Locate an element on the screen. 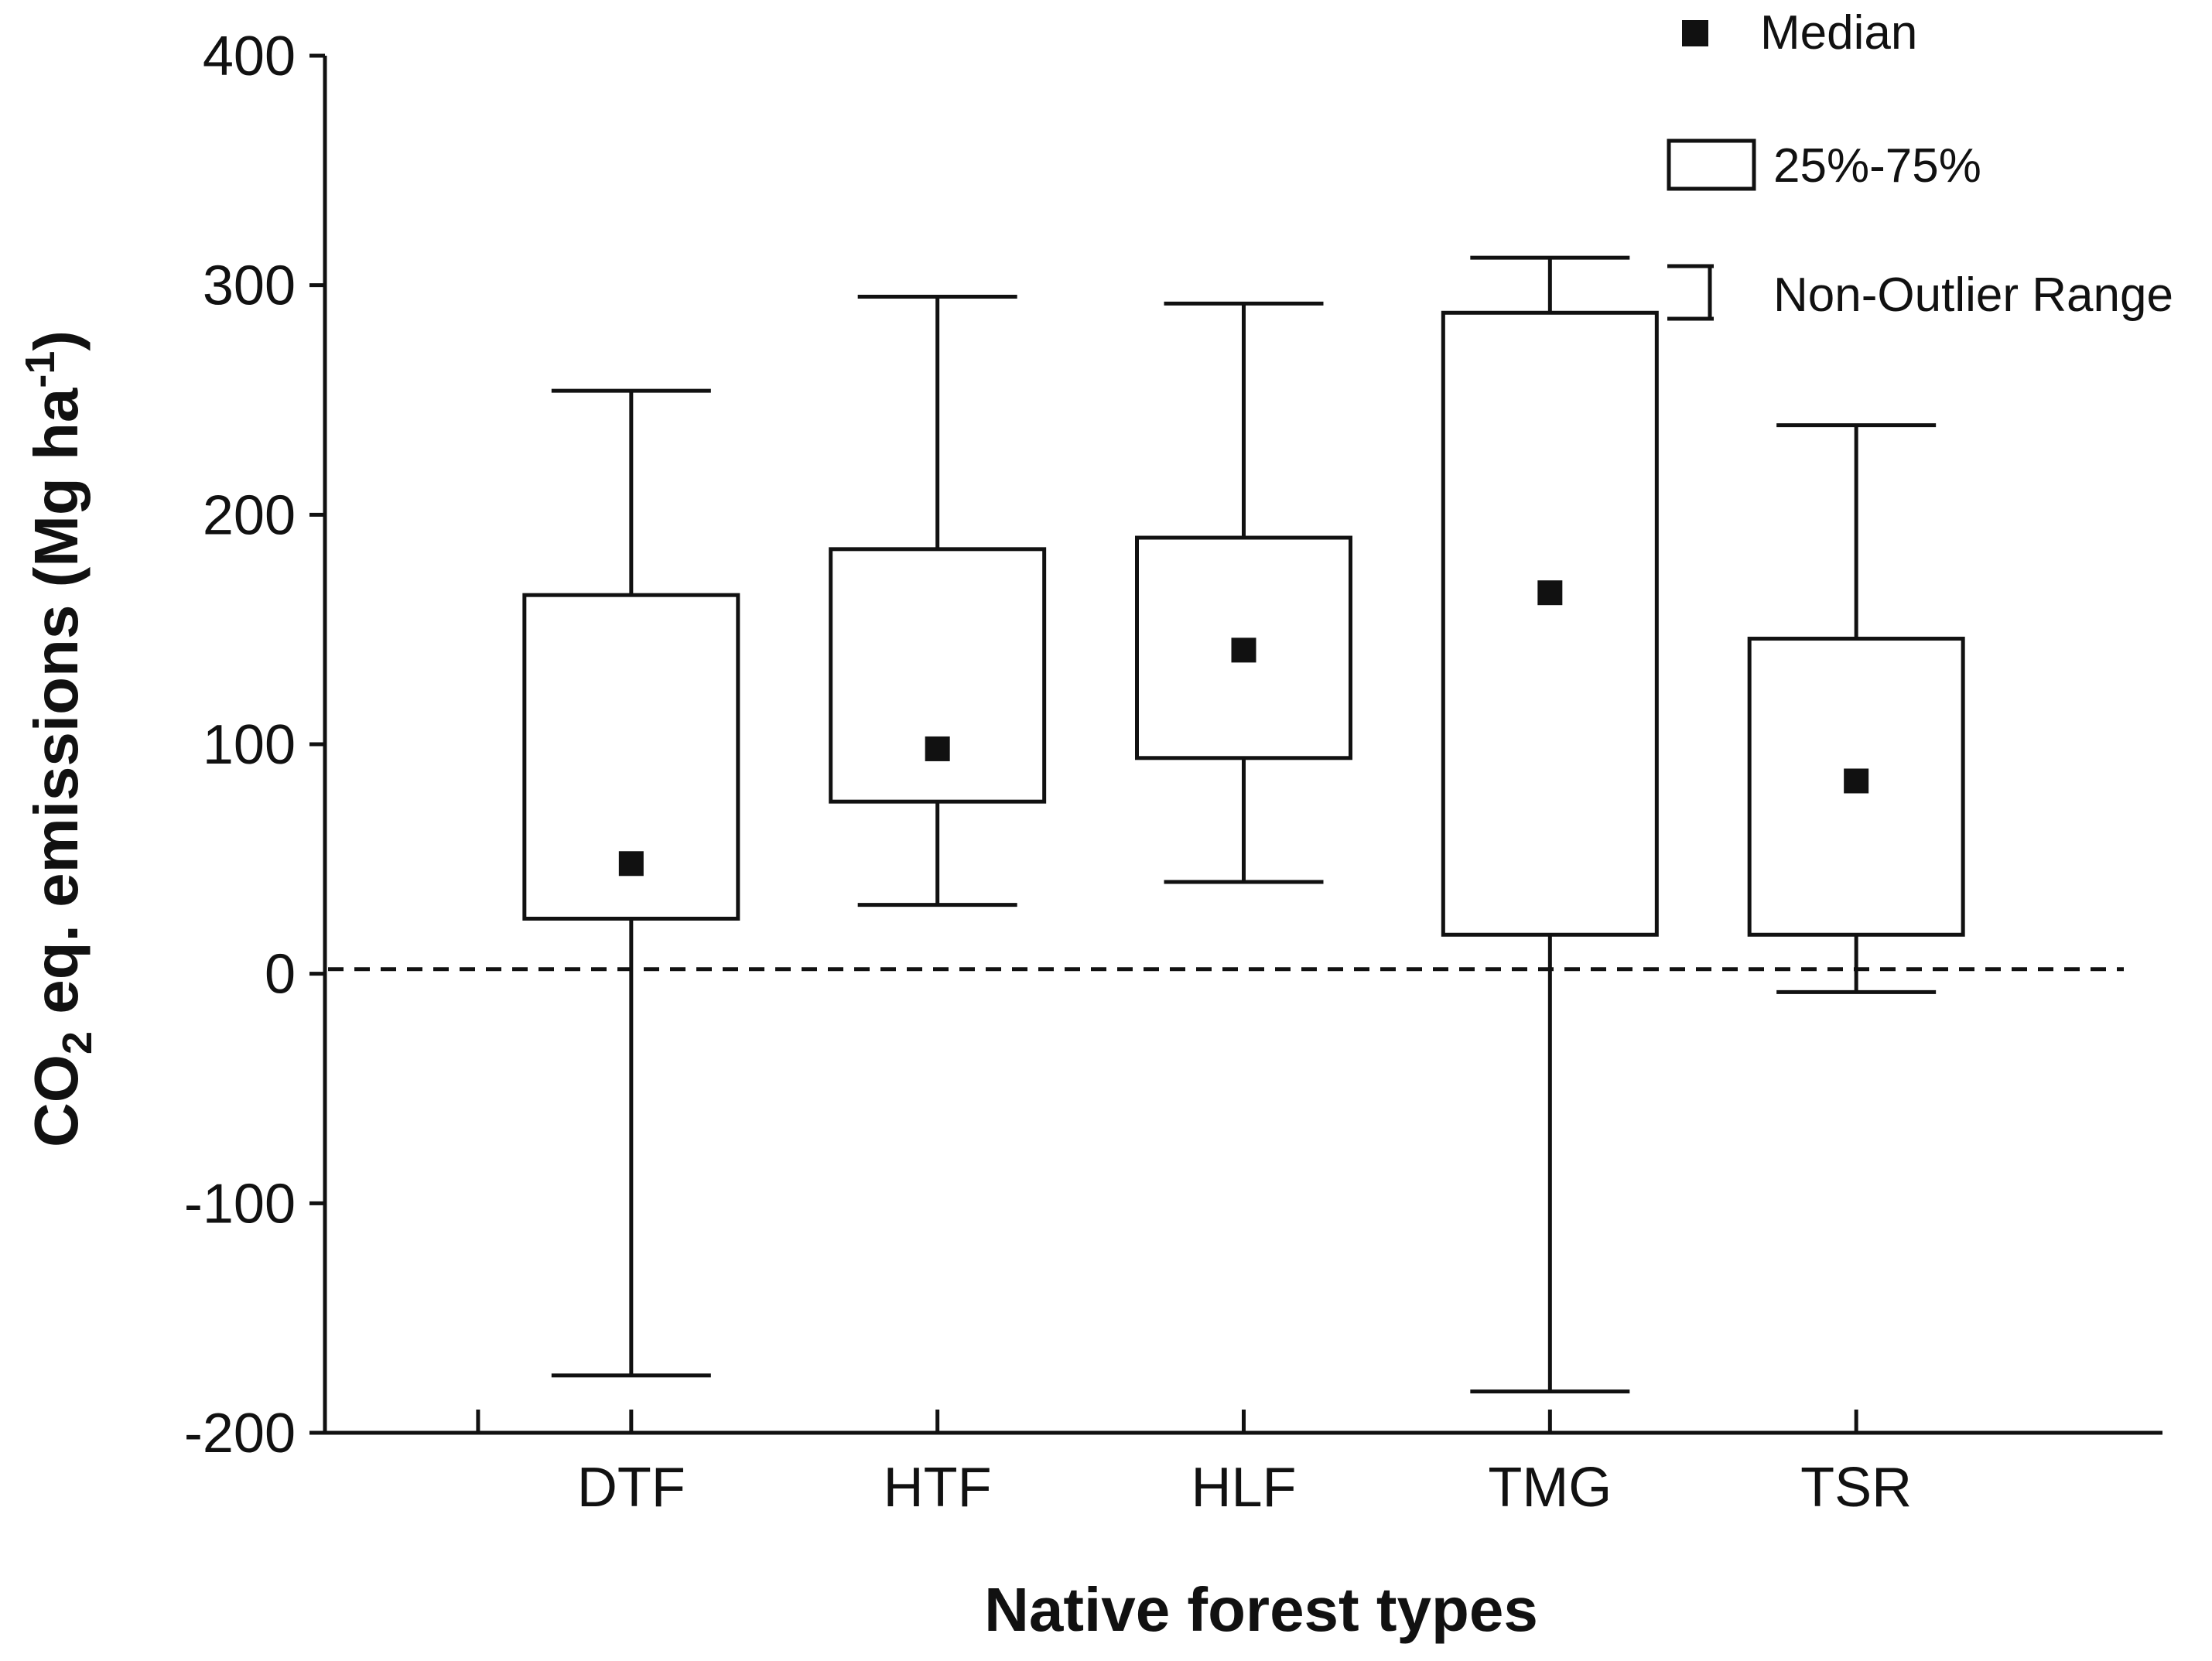 This screenshot has height=1661, width=2212. y-title-subscript: 2 is located at coordinates (77, 1043).